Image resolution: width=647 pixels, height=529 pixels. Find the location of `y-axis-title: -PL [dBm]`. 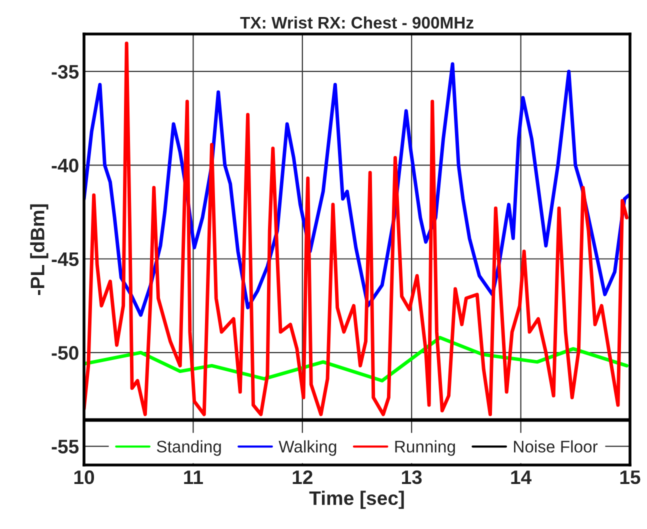

y-axis-title: -PL [dBm] is located at coordinates (39, 250).